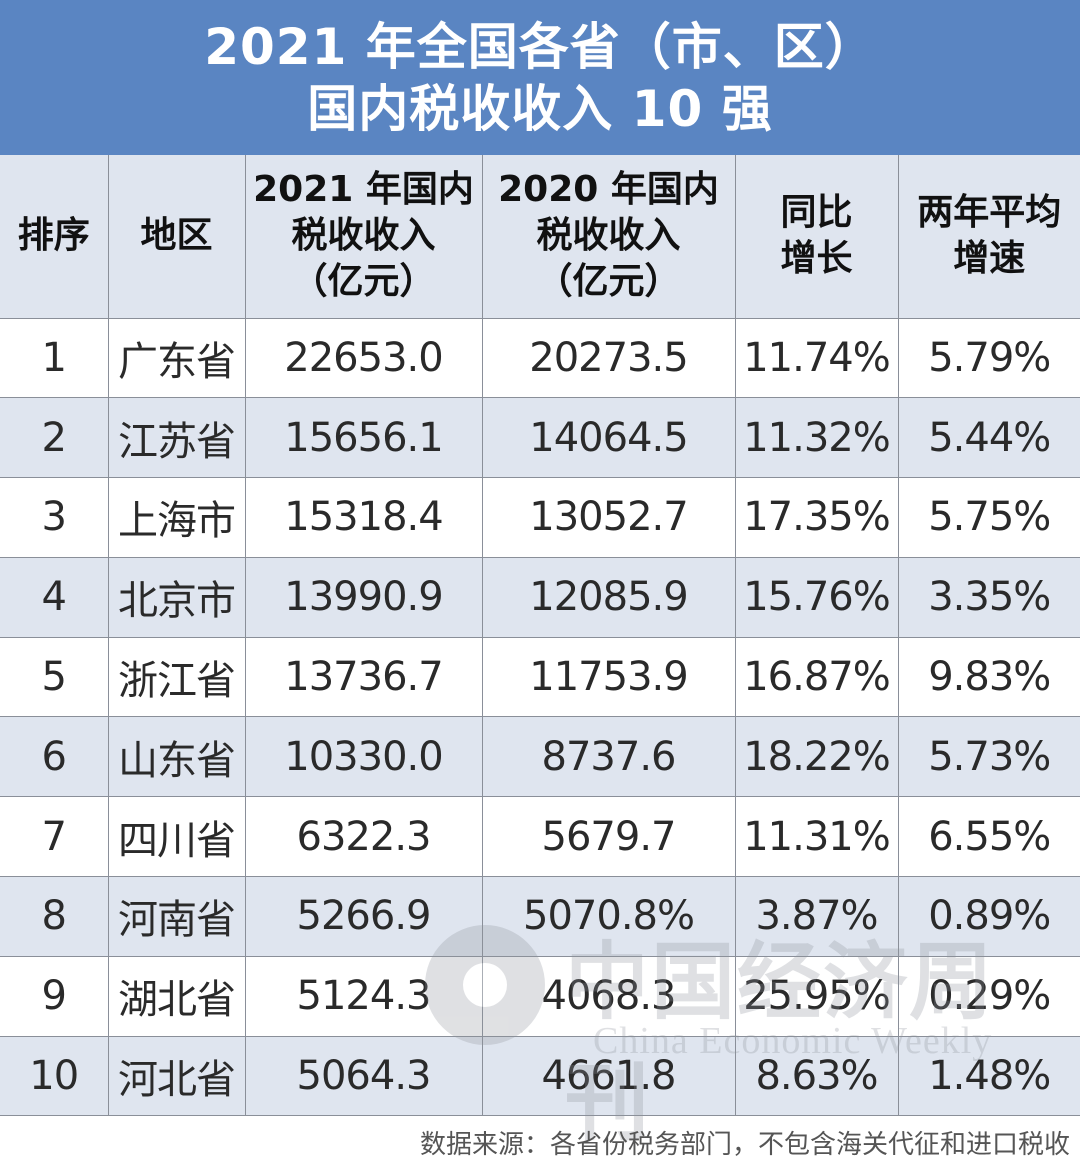  I want to click on table-row: 2 江苏省 15656.1 14064.5 11.32% 5.44%, so click(540, 438).